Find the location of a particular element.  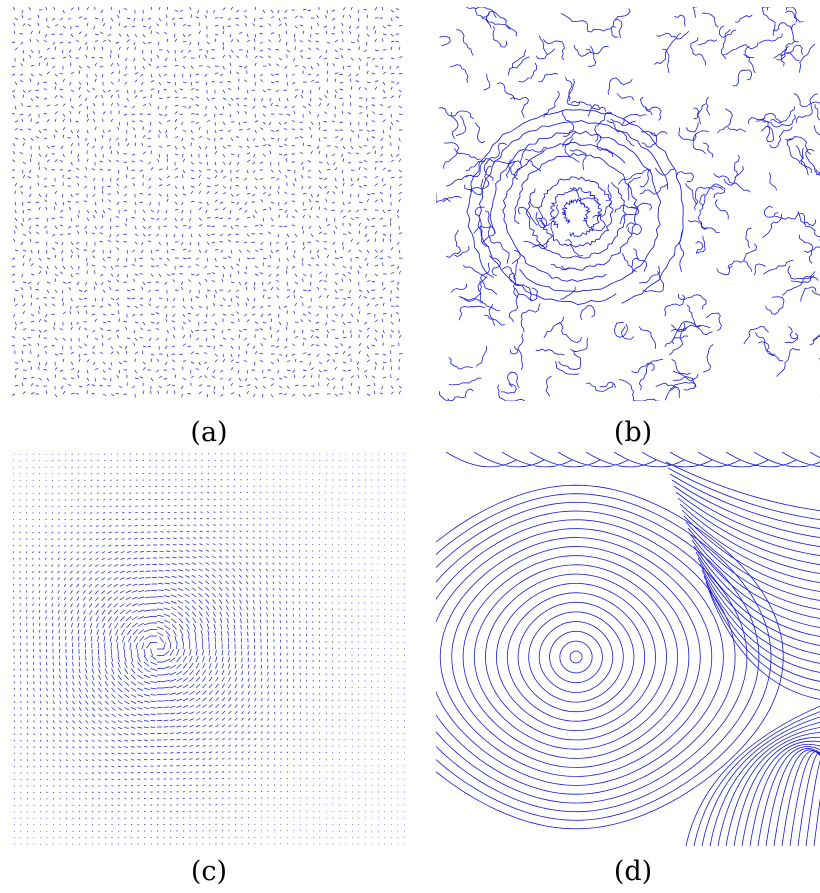

caption-d: (d) is located at coordinates (633, 871).